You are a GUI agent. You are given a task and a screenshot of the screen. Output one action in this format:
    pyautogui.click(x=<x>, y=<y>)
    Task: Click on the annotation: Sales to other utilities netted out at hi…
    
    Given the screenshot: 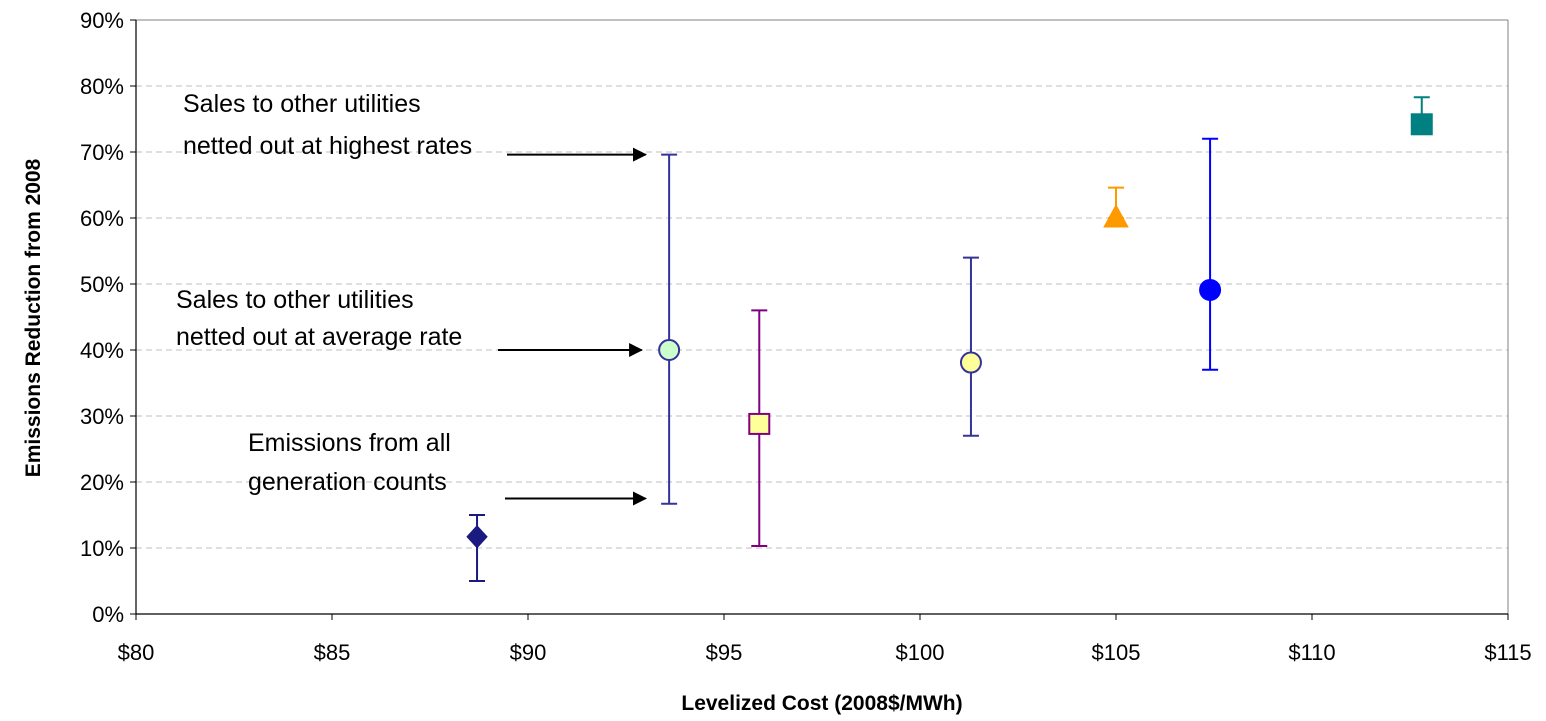 What is the action you would take?
    pyautogui.click(x=415, y=126)
    